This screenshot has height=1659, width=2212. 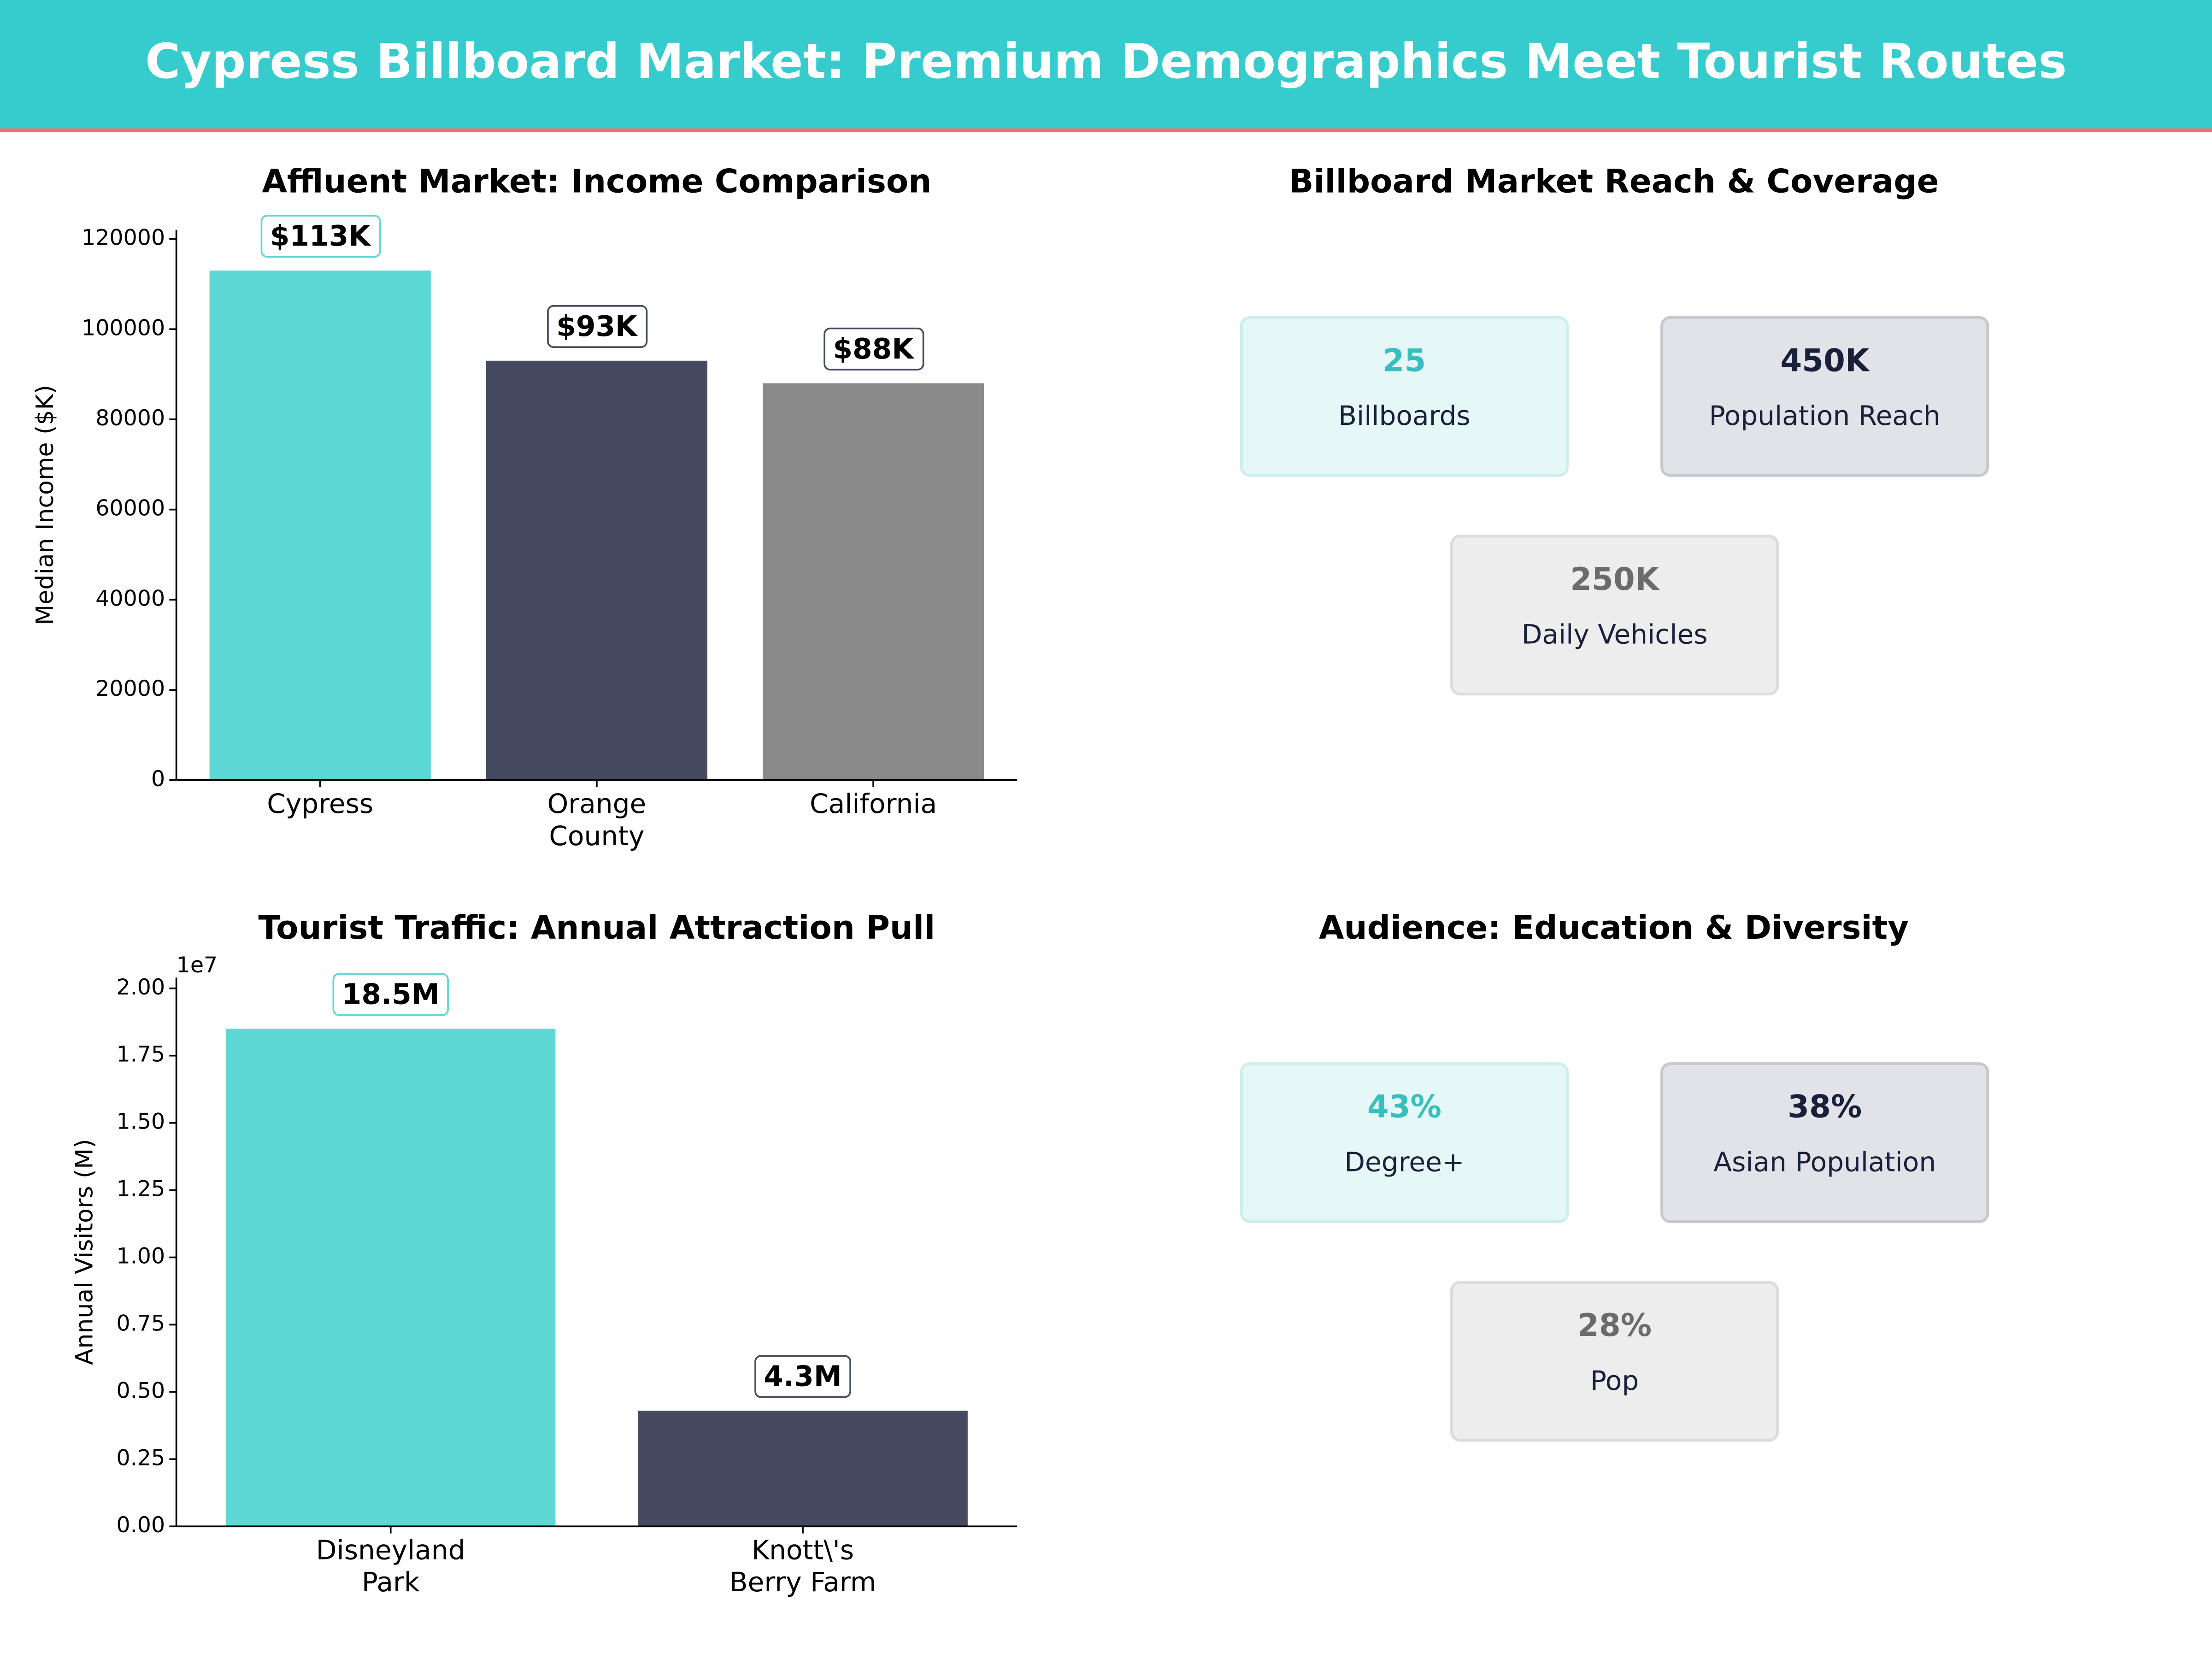 I want to click on value-label: 18.5M, so click(x=390, y=994).